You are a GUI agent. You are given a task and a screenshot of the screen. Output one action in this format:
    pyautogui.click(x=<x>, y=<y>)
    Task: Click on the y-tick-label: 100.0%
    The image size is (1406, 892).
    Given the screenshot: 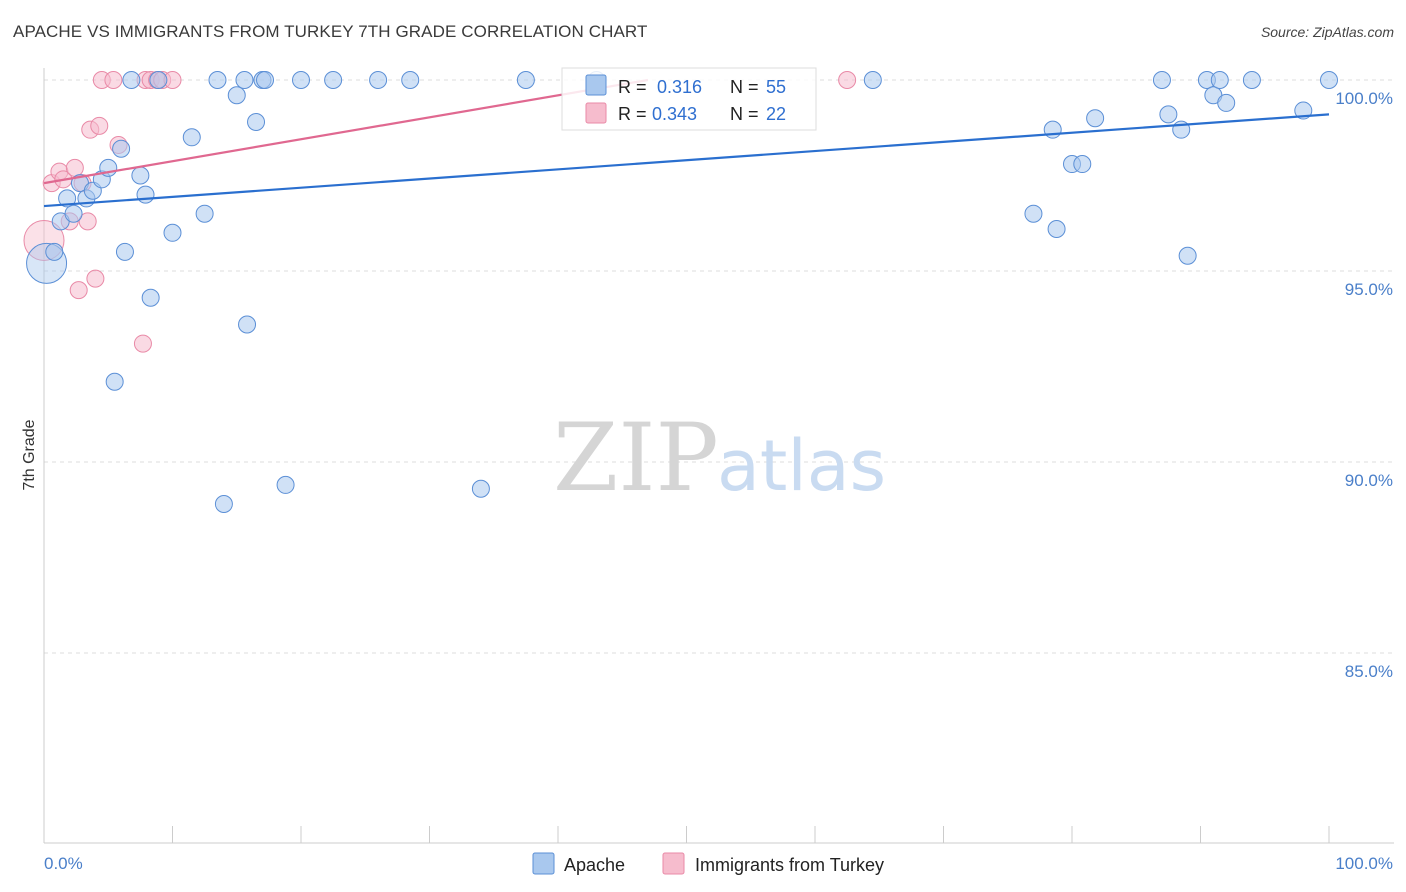 What is the action you would take?
    pyautogui.click(x=1364, y=98)
    